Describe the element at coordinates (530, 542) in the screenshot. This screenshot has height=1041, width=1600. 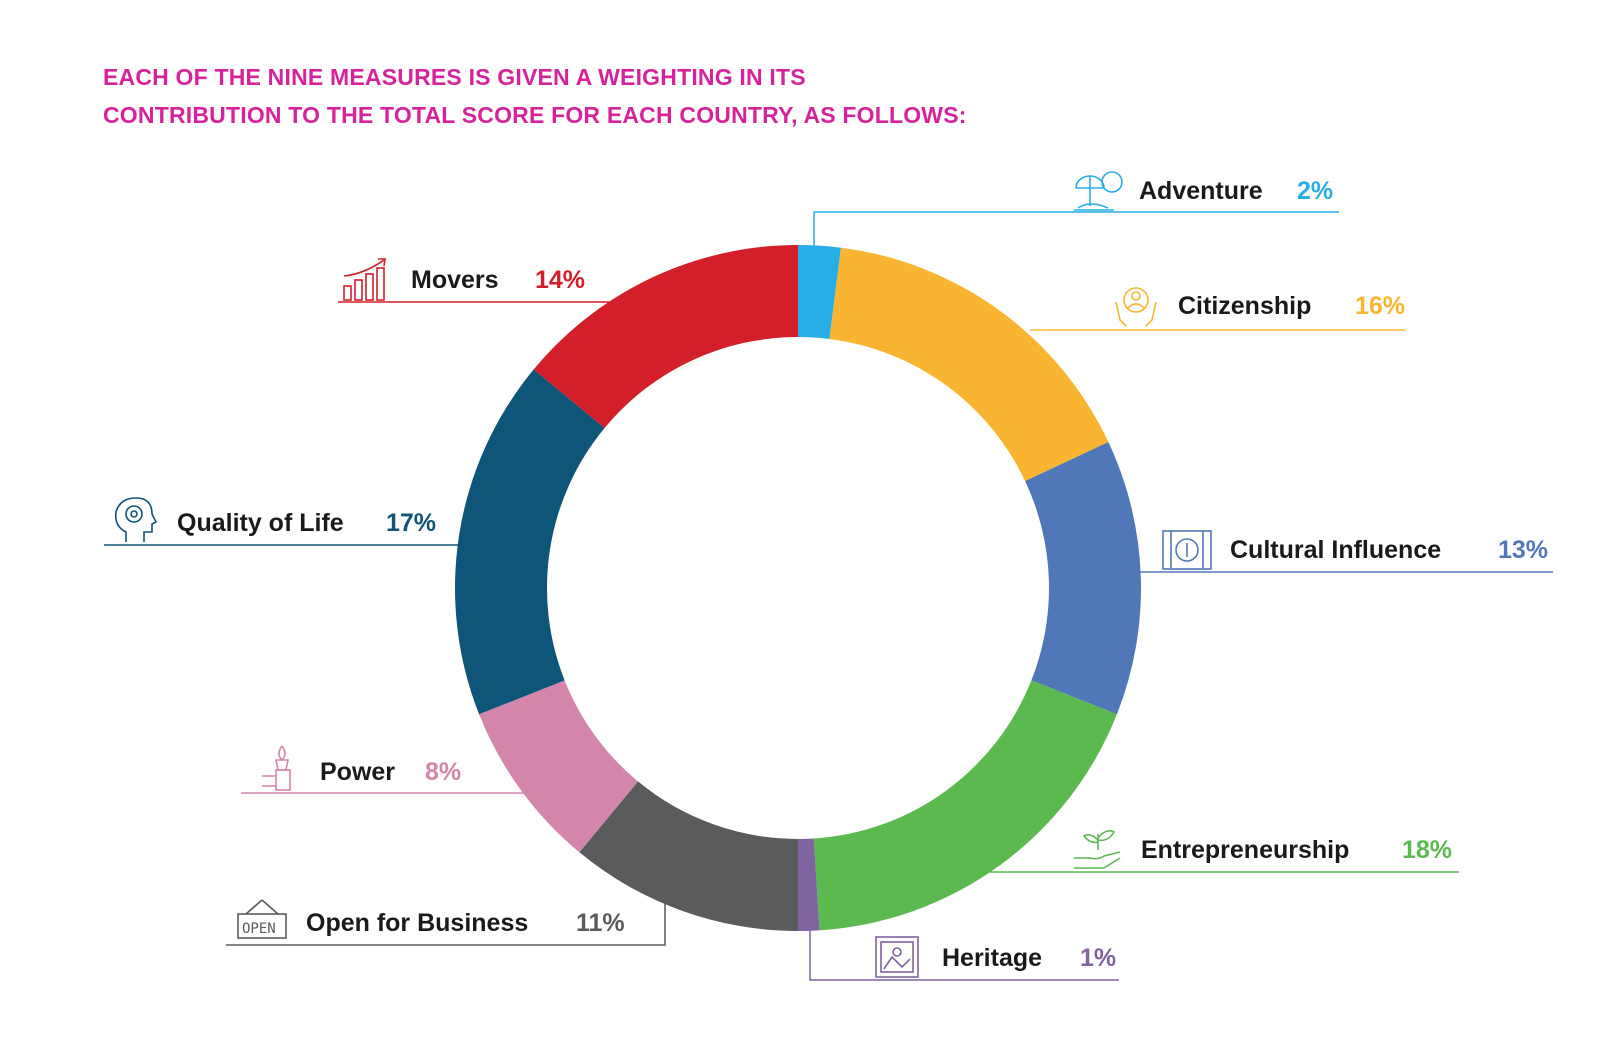
I see `slice-quality` at that location.